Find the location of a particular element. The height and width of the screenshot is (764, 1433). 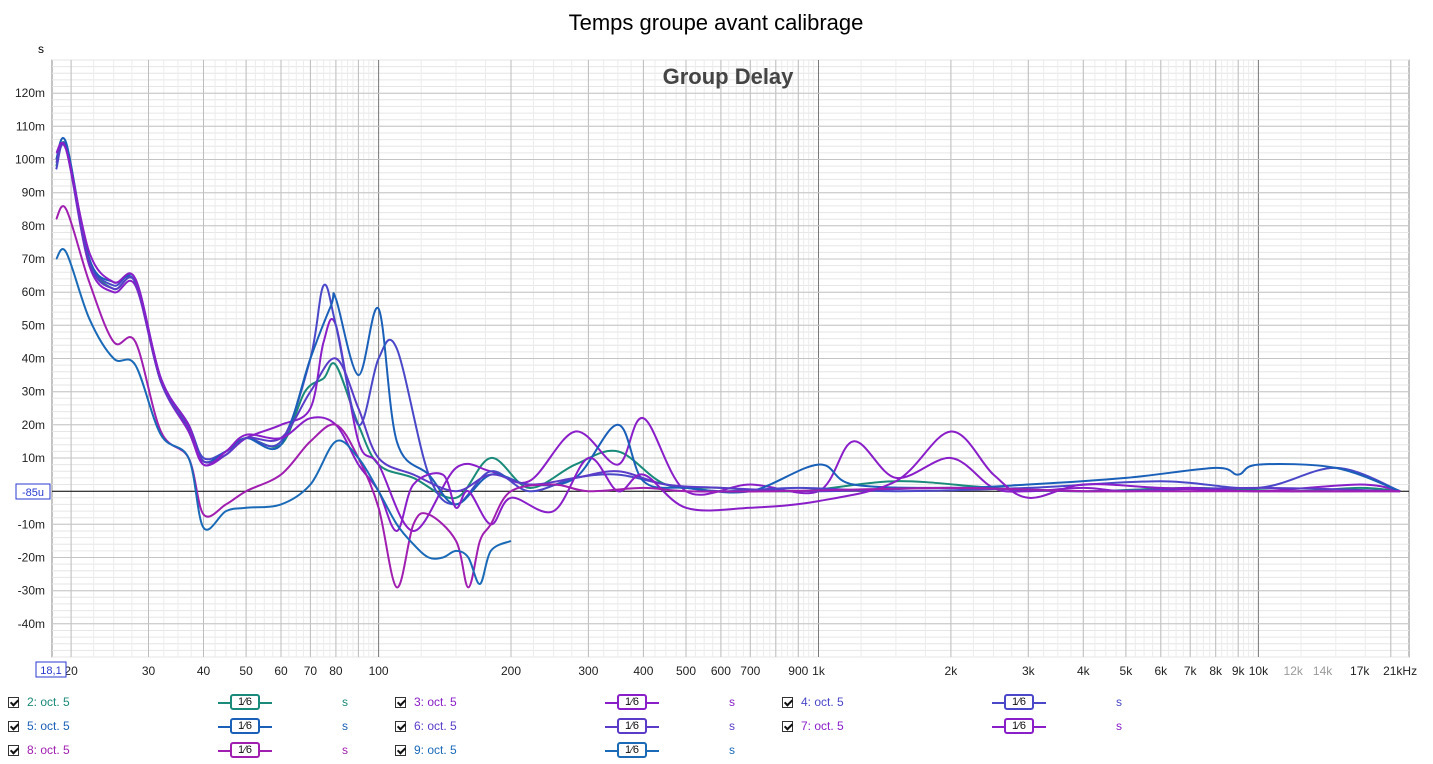

cursor-readout-label: -85u is located at coordinates (33, 493).